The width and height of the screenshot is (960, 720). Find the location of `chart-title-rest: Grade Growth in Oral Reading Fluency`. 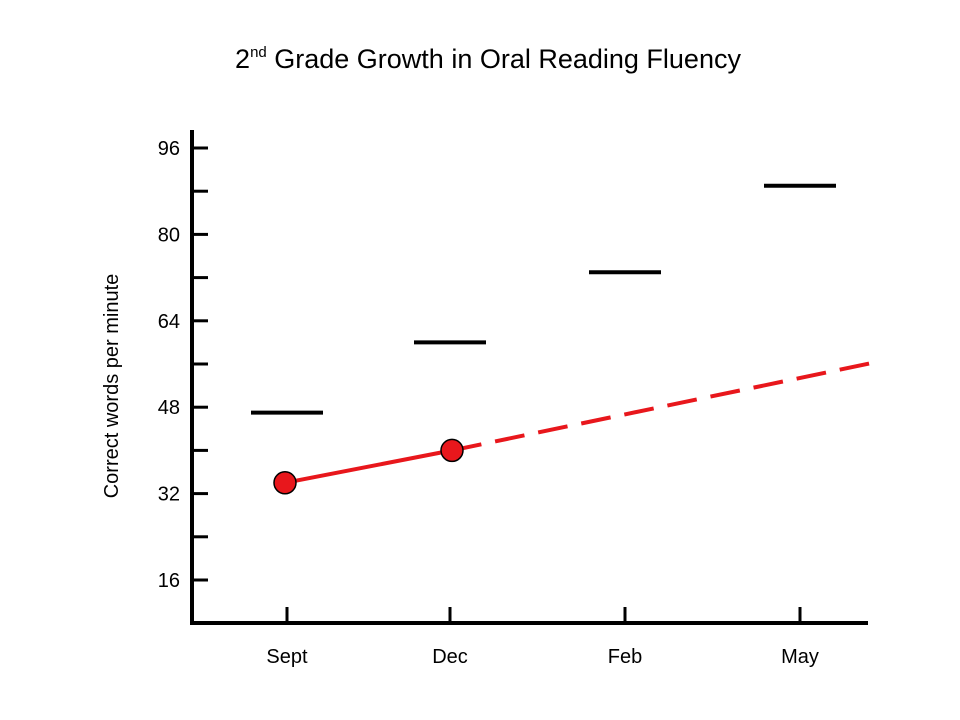

chart-title-rest: Grade Growth in Oral Reading Fluency is located at coordinates (504, 59).